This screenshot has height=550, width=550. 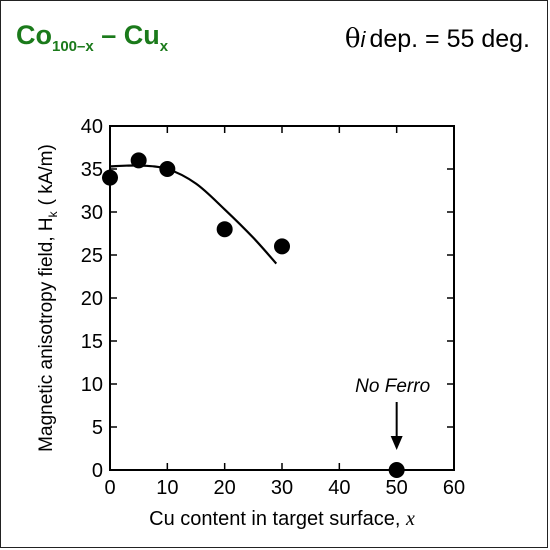 I want to click on x-tick-label: 0, so click(x=109, y=488).